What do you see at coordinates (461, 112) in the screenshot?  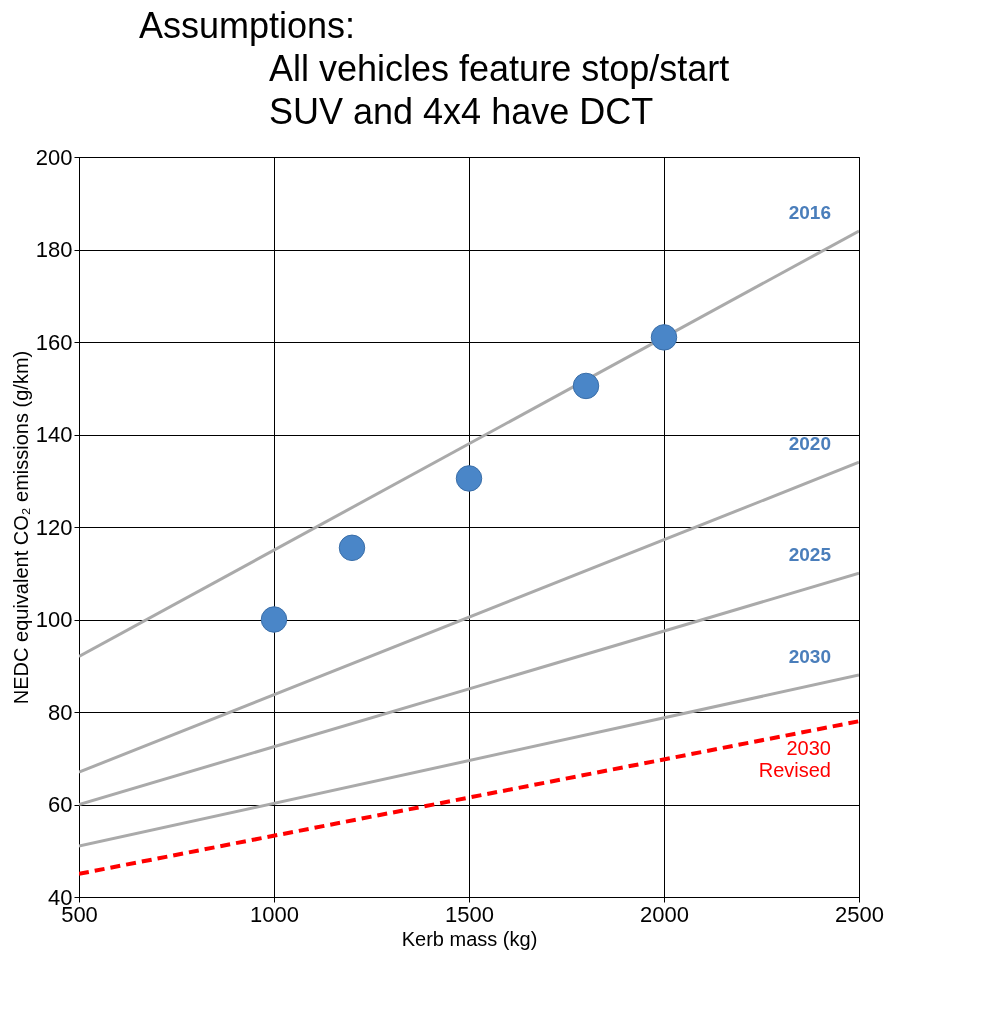 I see `text: SUV and 4x4 have DCT` at bounding box center [461, 112].